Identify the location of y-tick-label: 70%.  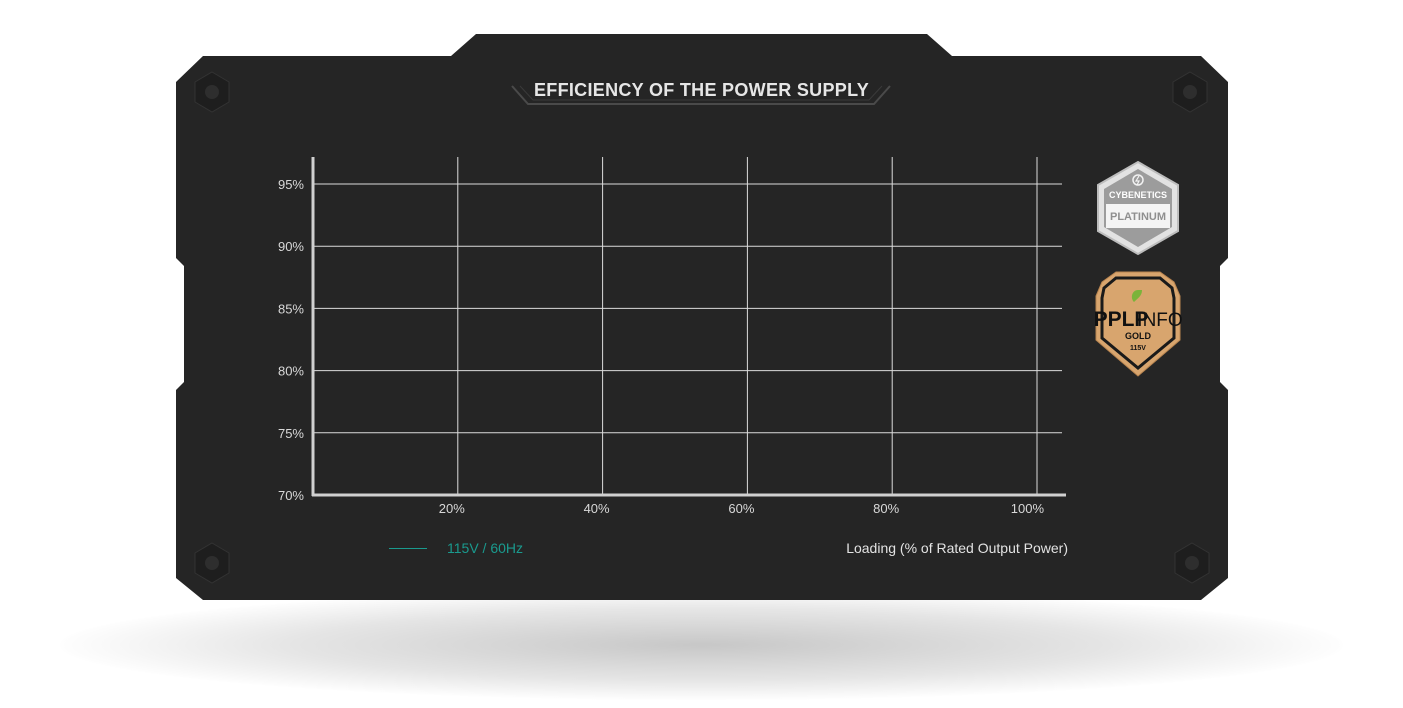
(291, 495).